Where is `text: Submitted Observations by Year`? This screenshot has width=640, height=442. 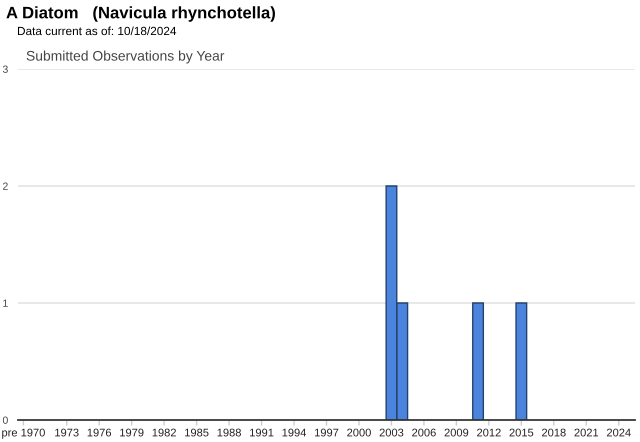 text: Submitted Observations by Year is located at coordinates (125, 57).